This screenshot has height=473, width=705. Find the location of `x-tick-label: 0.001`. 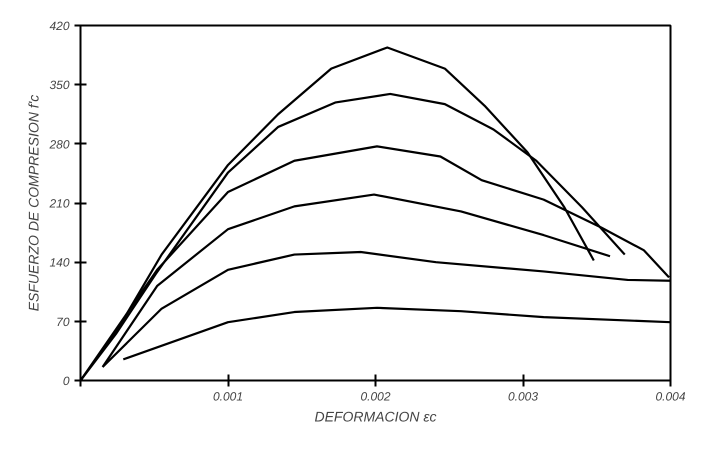

x-tick-label: 0.001 is located at coordinates (228, 397).